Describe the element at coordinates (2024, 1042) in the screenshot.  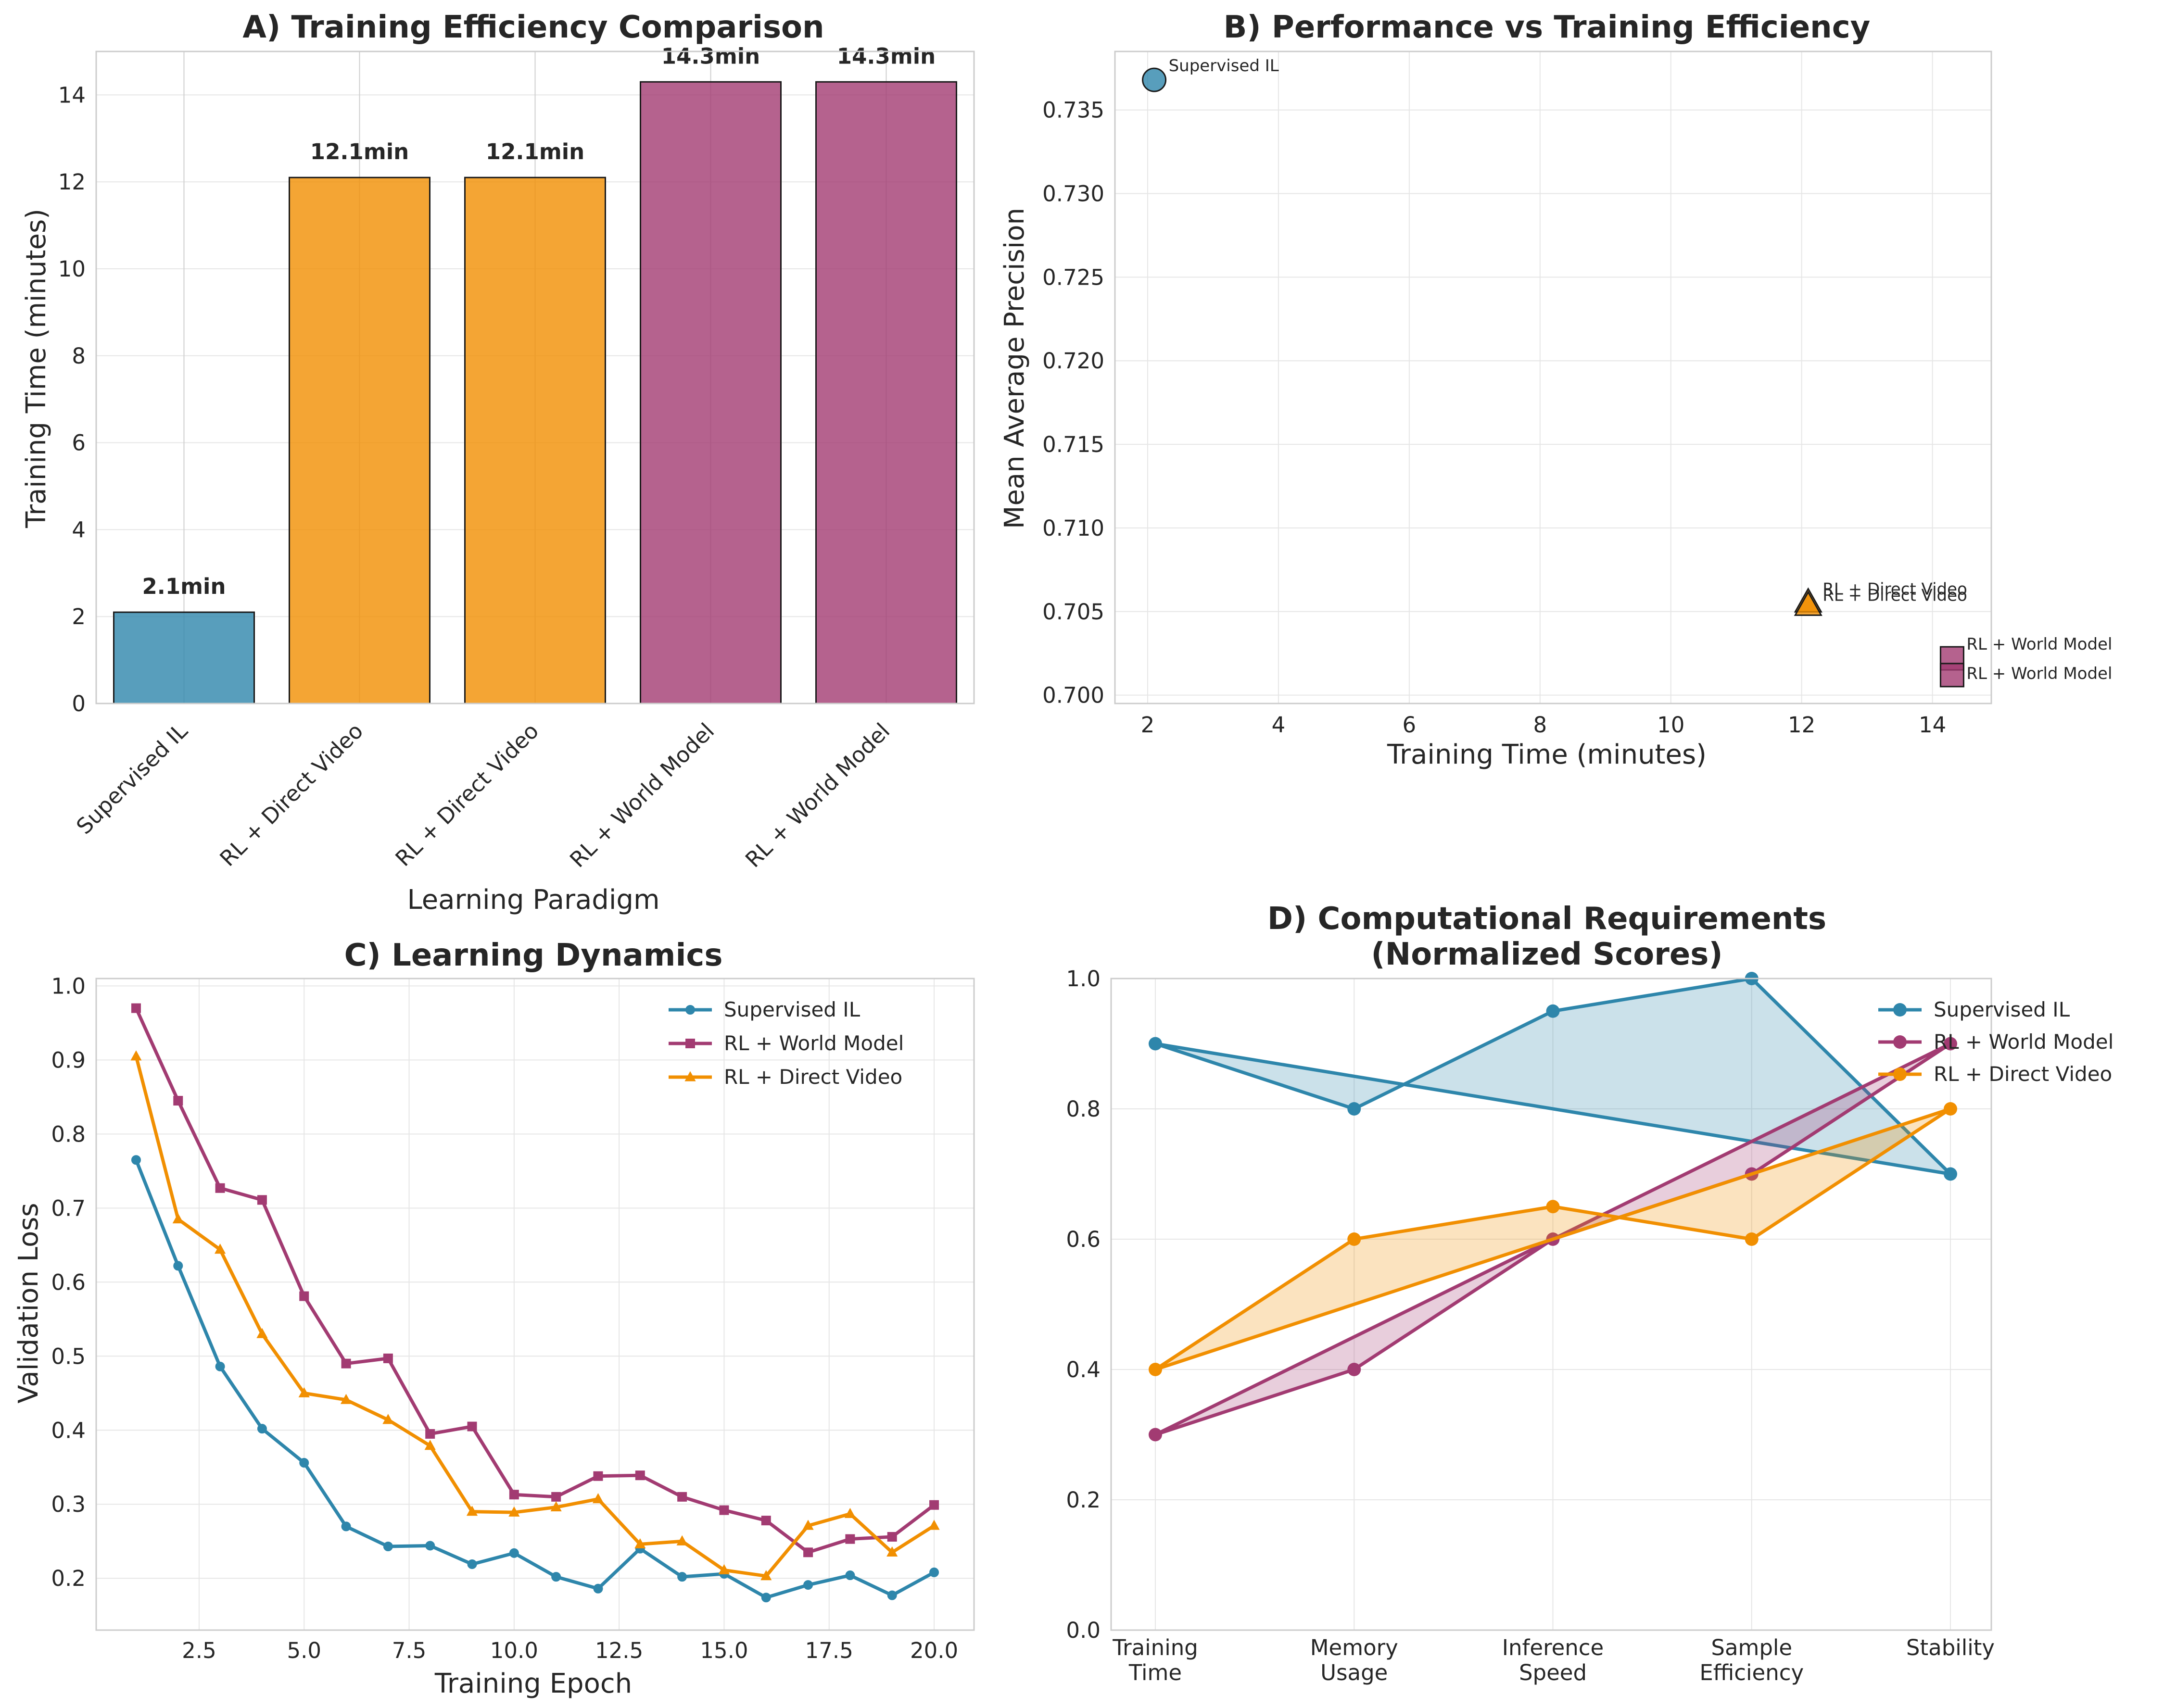
I see `panel-d-legend-label: RL + World Model` at that location.